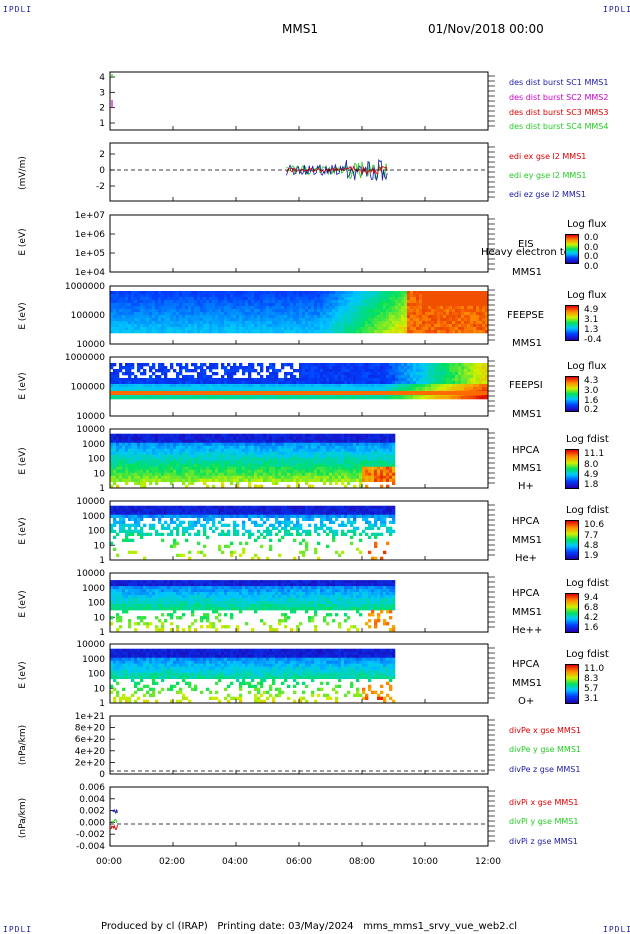 This screenshot has height=934, width=630. Describe the element at coordinates (299, 816) in the screenshot. I see `panel-frame` at that location.